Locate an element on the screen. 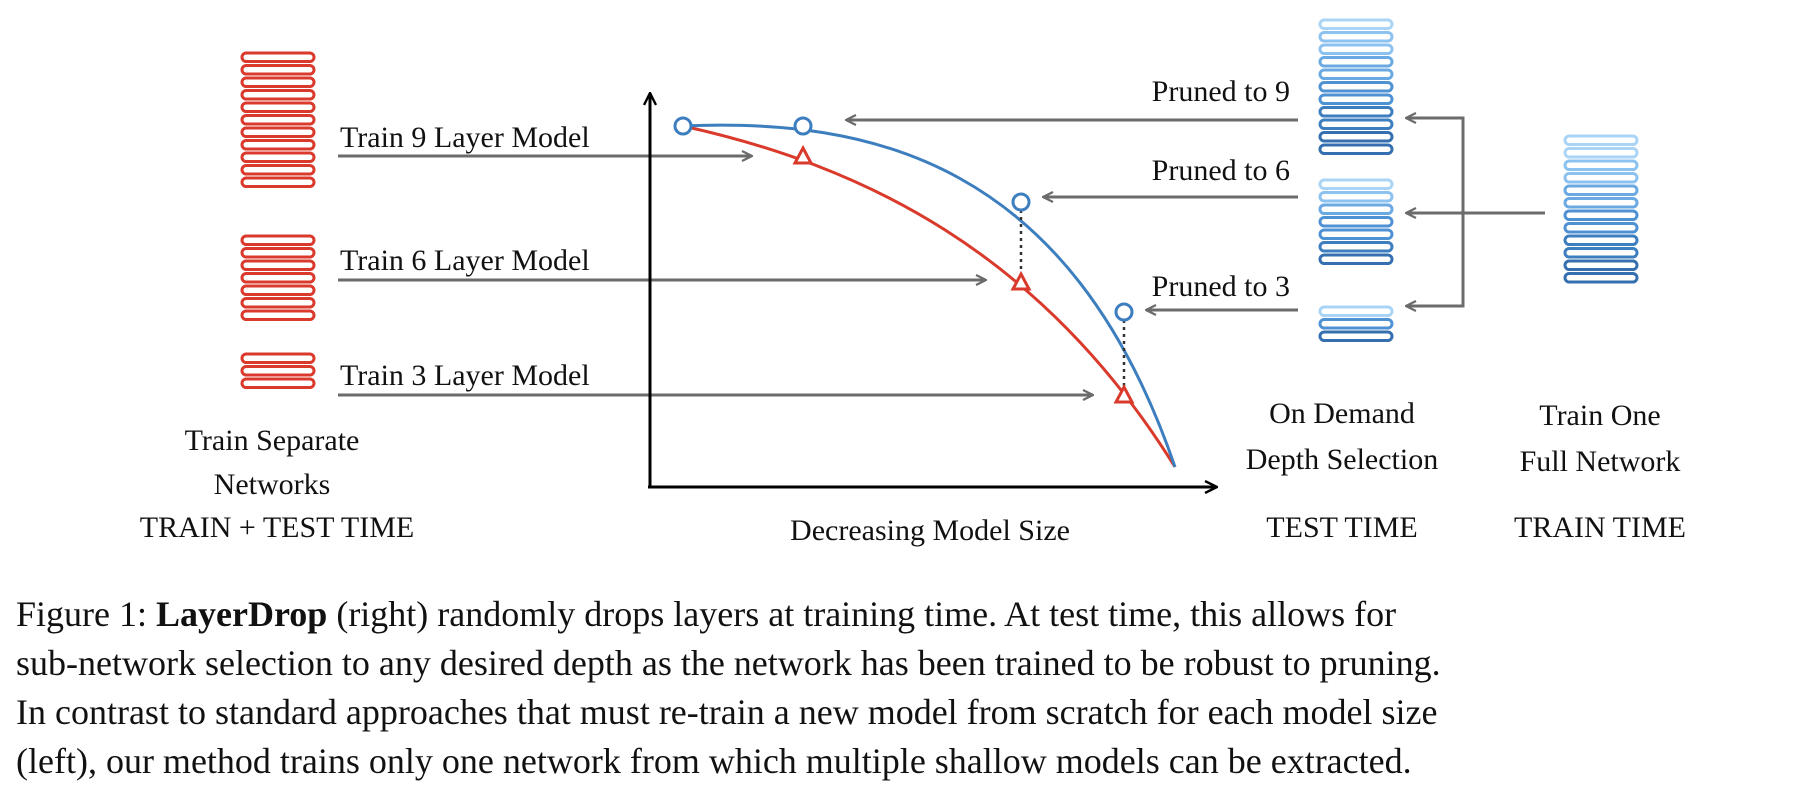 Image resolution: width=1812 pixels, height=792 pixels. pruned-6-label: Pruned to 6 is located at coordinates (1221, 170).